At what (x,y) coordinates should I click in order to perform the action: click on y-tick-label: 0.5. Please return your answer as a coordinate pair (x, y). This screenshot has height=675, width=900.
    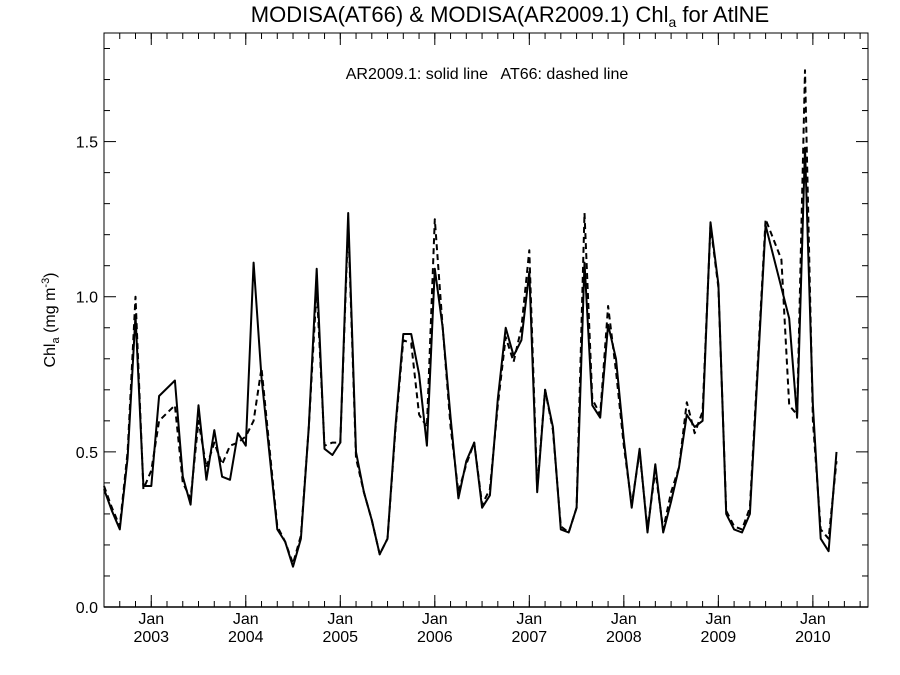
    Looking at the image, I should click on (87, 453).